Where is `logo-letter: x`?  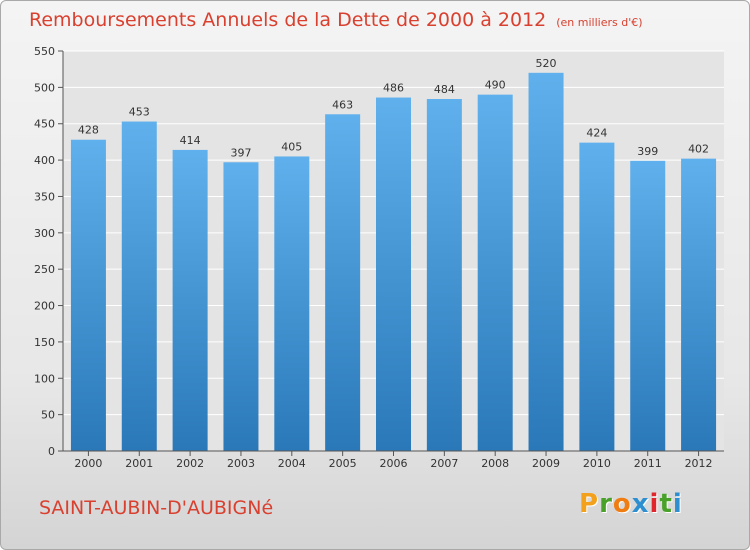
logo-letter: x is located at coordinates (640, 504).